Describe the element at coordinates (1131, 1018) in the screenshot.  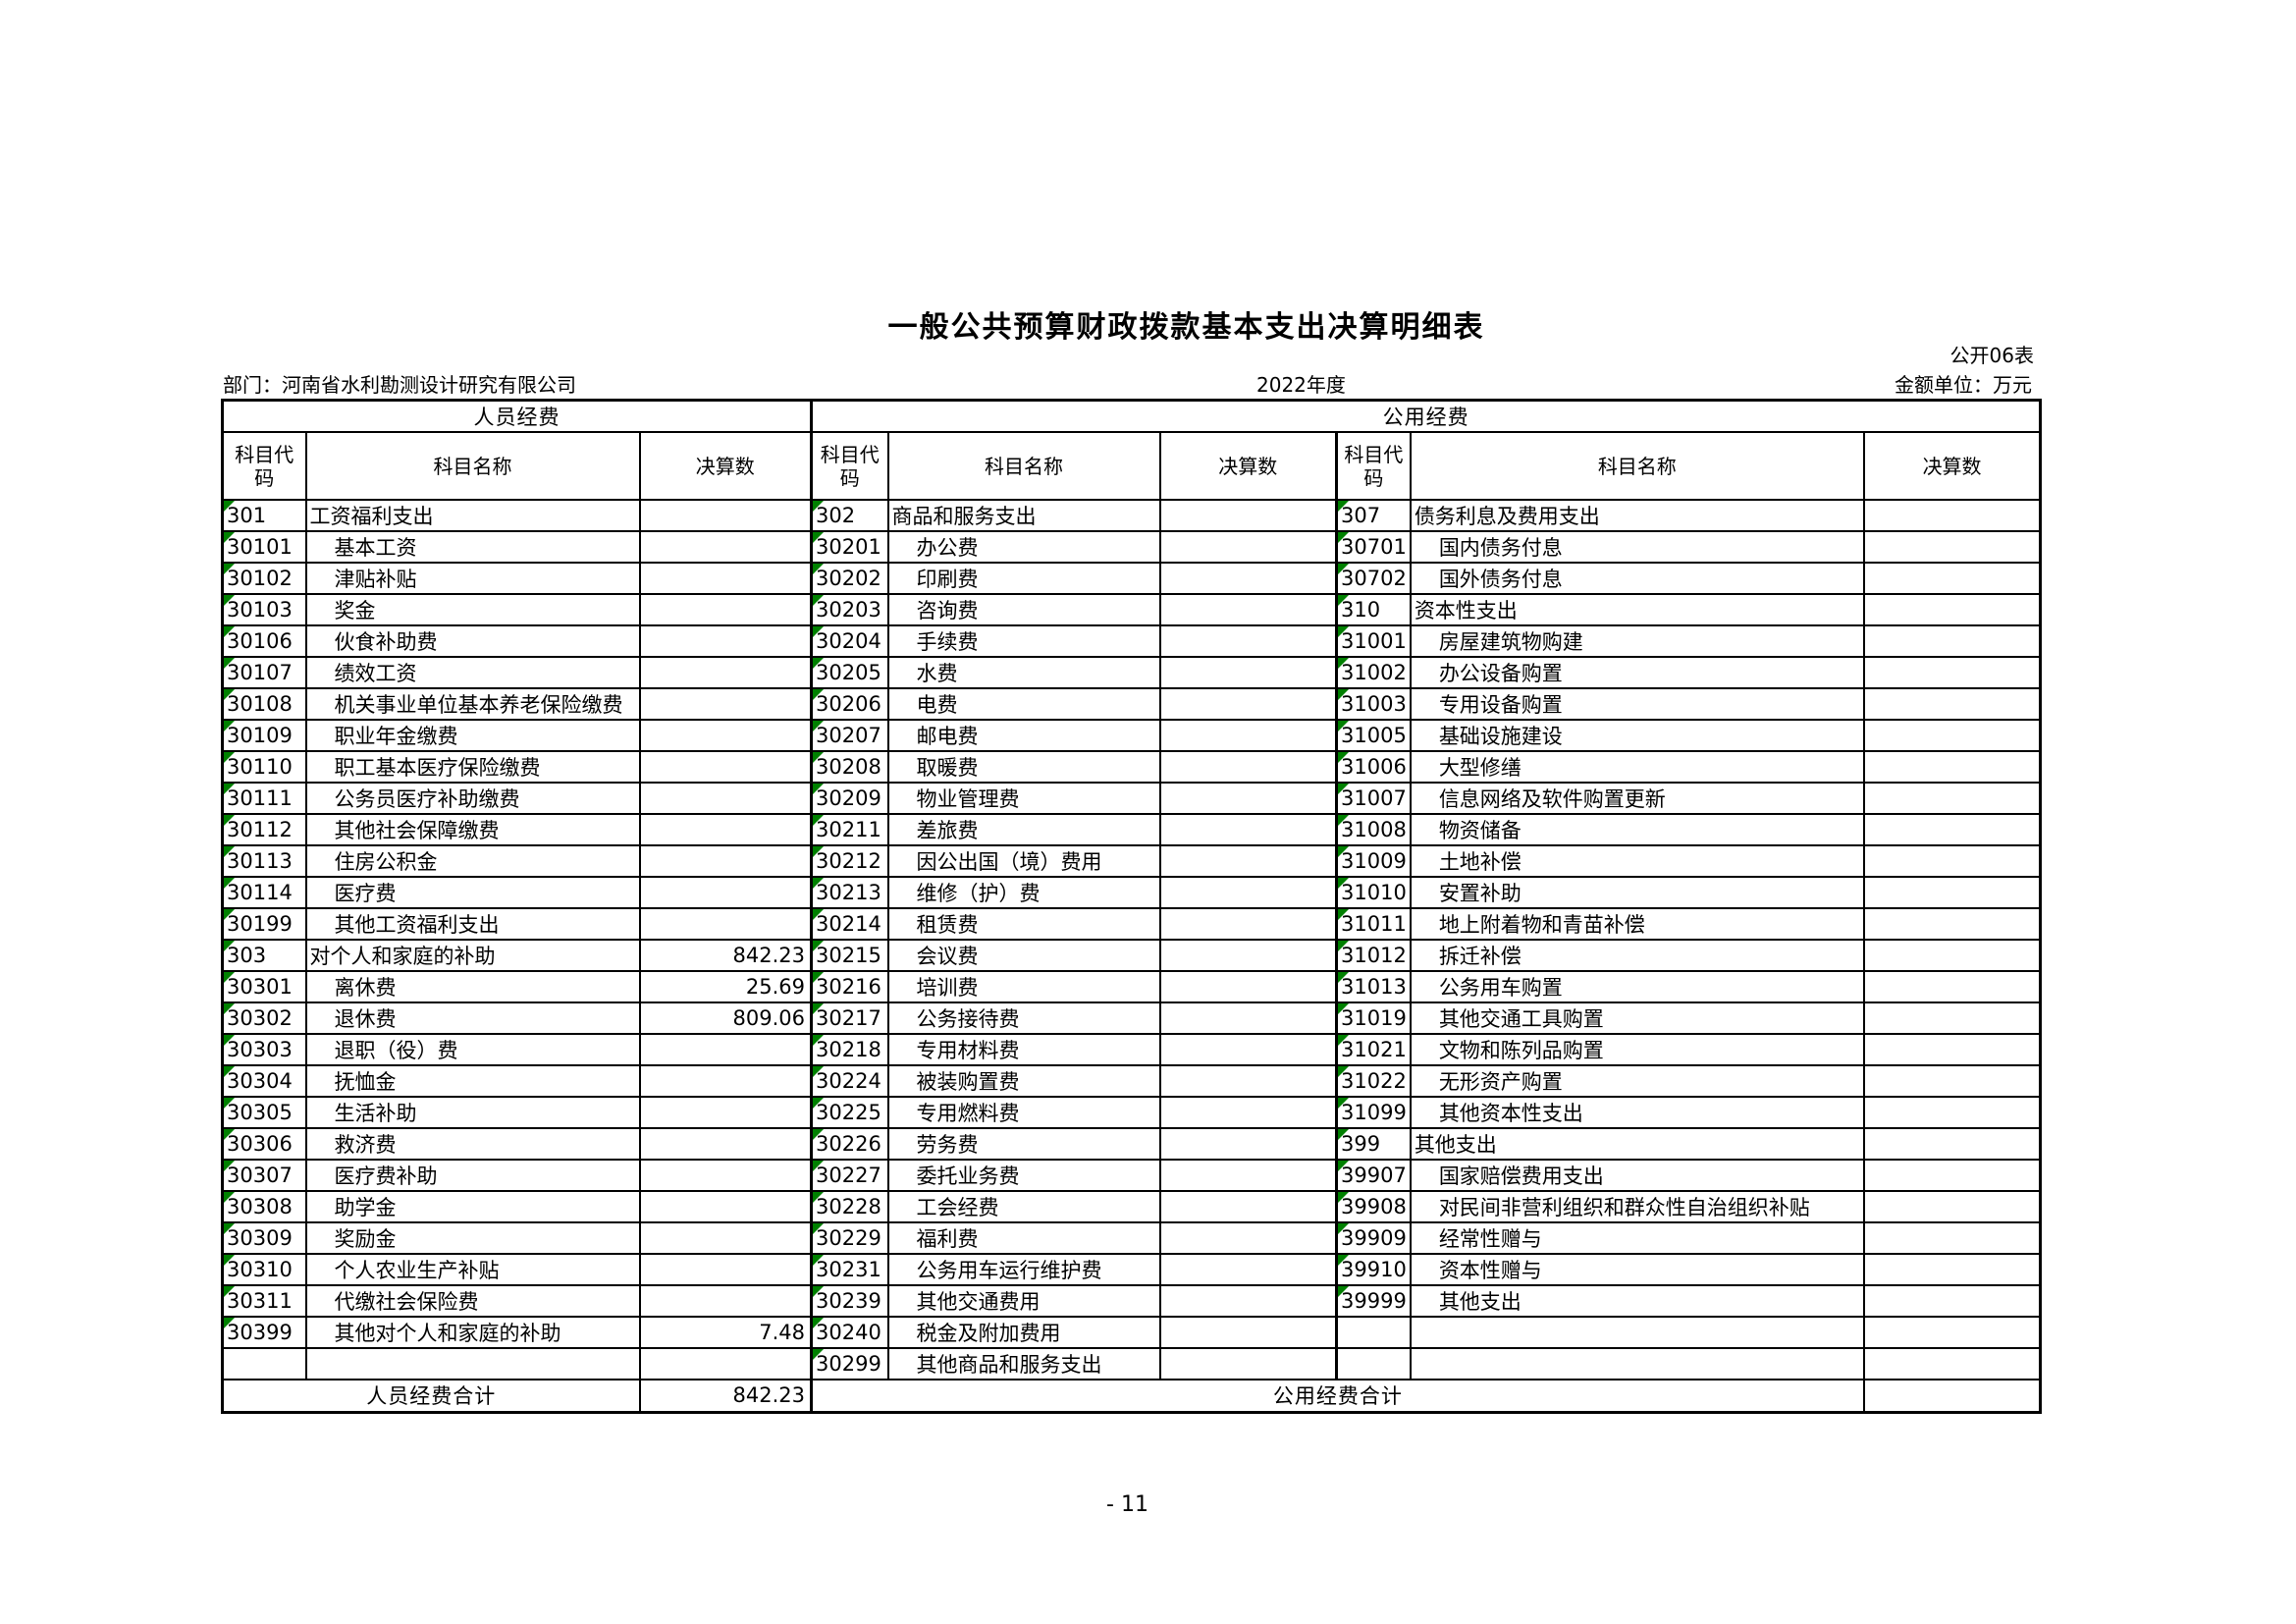
I see `table-row: 30302 退休费 809.06 30217 公务接待费 31019 其他交通工具购置` at that location.